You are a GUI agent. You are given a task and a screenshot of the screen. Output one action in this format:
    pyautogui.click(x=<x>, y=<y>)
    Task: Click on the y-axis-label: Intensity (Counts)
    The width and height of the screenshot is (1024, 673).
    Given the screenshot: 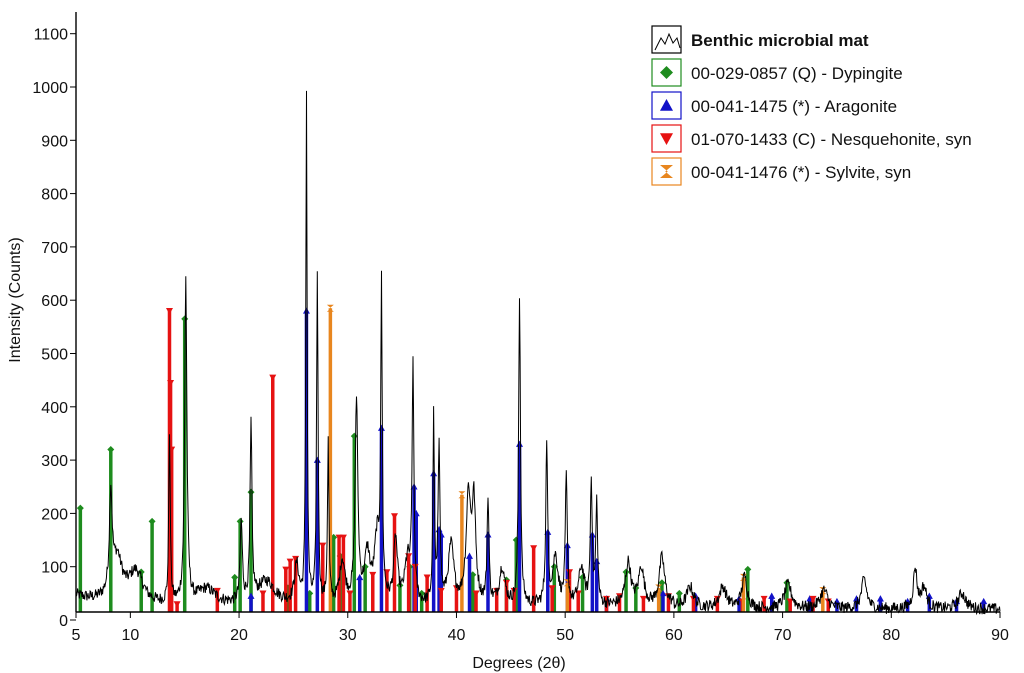 What is the action you would take?
    pyautogui.click(x=15, y=299)
    